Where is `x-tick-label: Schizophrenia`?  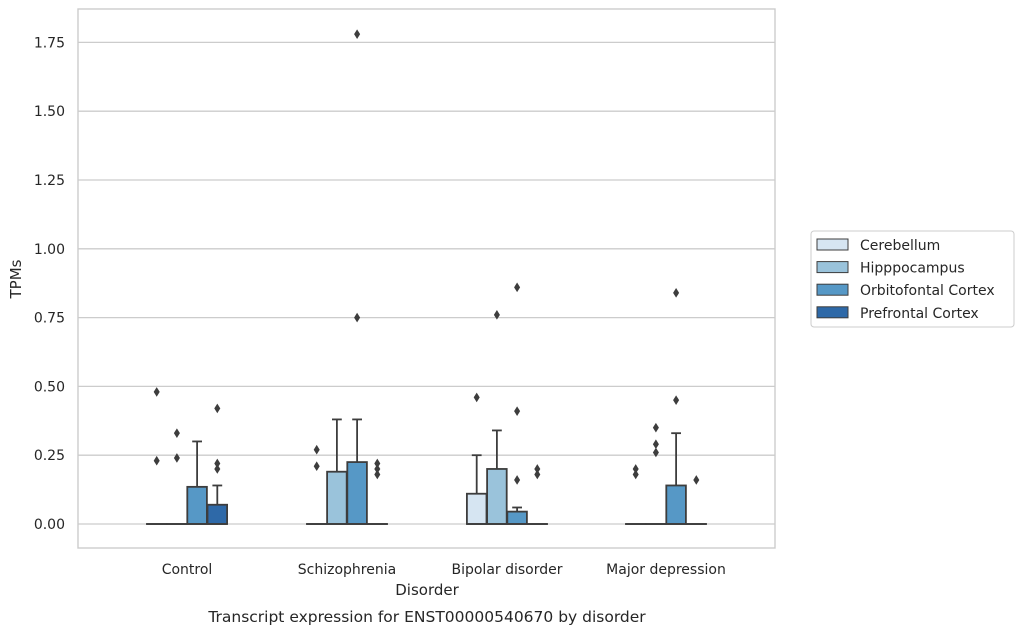 x-tick-label: Schizophrenia is located at coordinates (347, 570).